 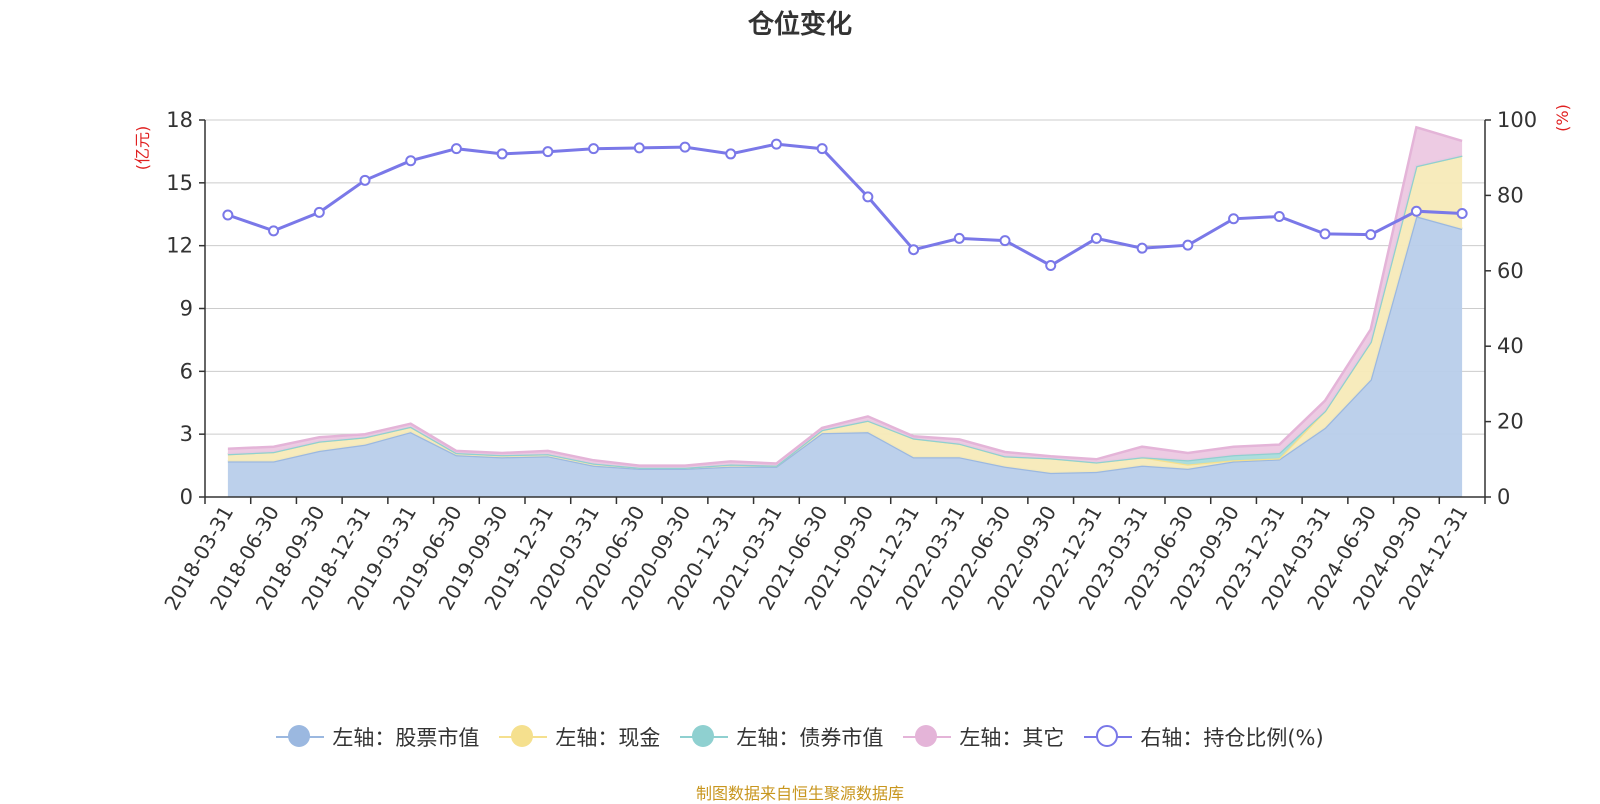 What do you see at coordinates (186, 371) in the screenshot?
I see `left-tick-label: 6` at bounding box center [186, 371].